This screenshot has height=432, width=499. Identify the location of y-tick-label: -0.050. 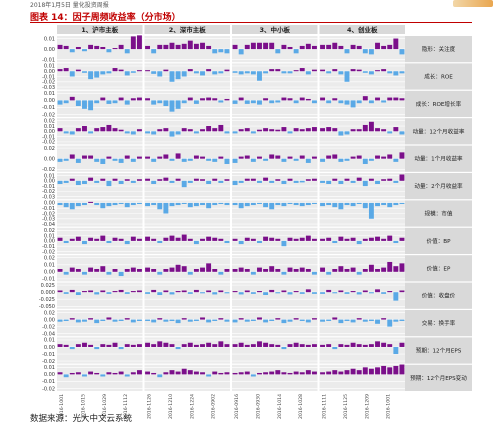
(47, 307).